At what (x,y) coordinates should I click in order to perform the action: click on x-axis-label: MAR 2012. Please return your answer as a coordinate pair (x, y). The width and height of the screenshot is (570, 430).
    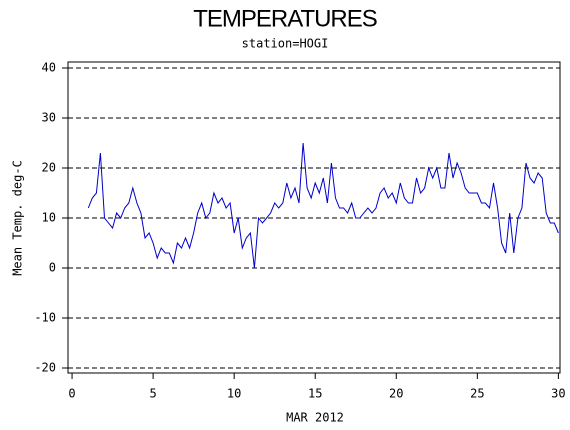
    Looking at the image, I should click on (315, 418).